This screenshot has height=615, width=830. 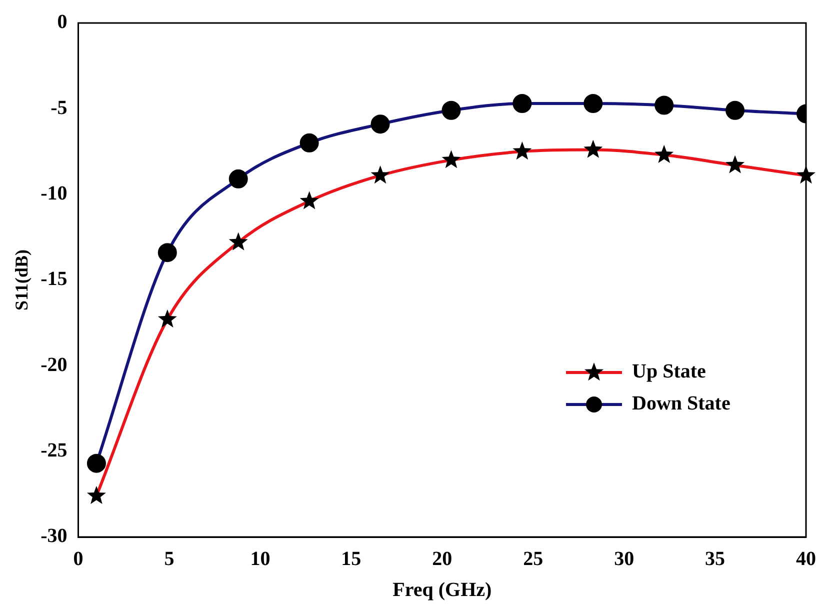 What do you see at coordinates (442, 559) in the screenshot?
I see `x-tick-label: 20` at bounding box center [442, 559].